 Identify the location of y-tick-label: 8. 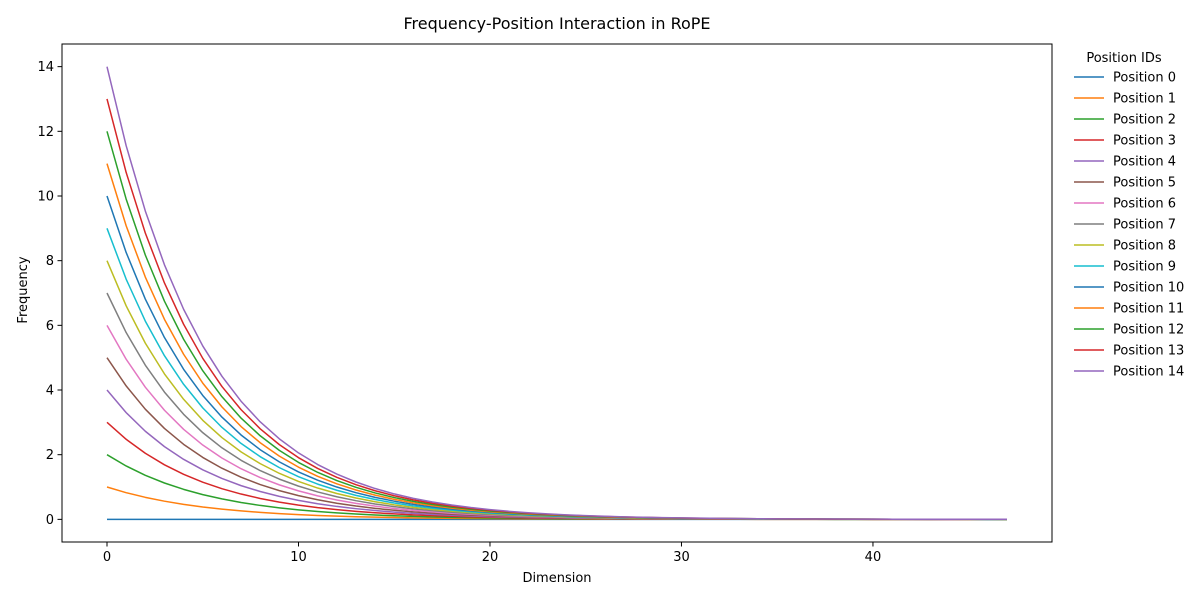
(50, 261).